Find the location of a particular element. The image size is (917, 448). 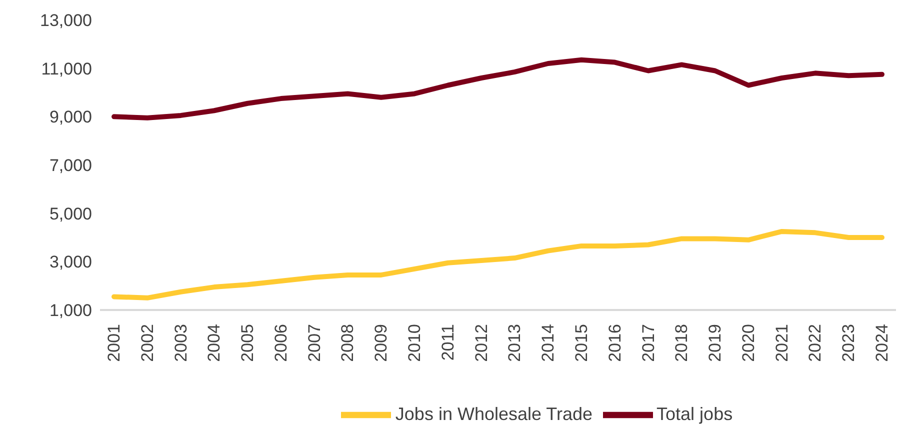

x-tick-label: 2015 is located at coordinates (581, 343).